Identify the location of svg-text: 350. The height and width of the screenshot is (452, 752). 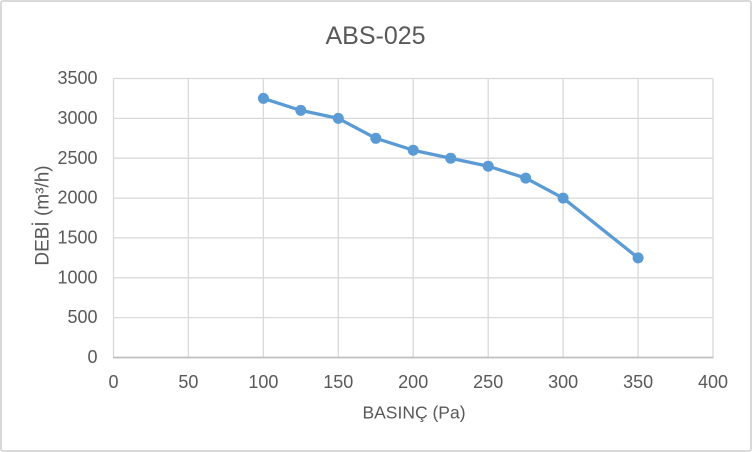
(638, 382).